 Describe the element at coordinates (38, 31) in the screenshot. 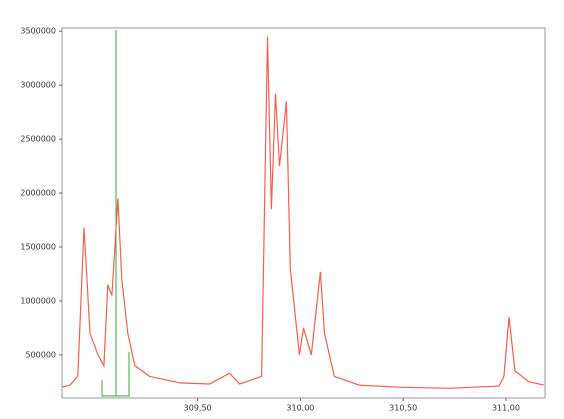

I see `y-tick-label: 3500000` at that location.